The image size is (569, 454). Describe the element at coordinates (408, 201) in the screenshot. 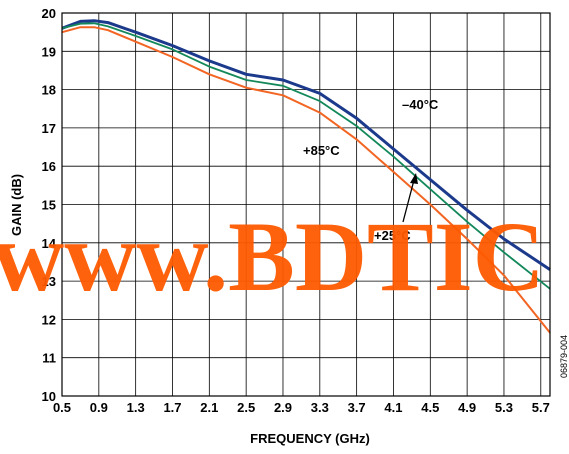

I see `annotation-arrow` at that location.